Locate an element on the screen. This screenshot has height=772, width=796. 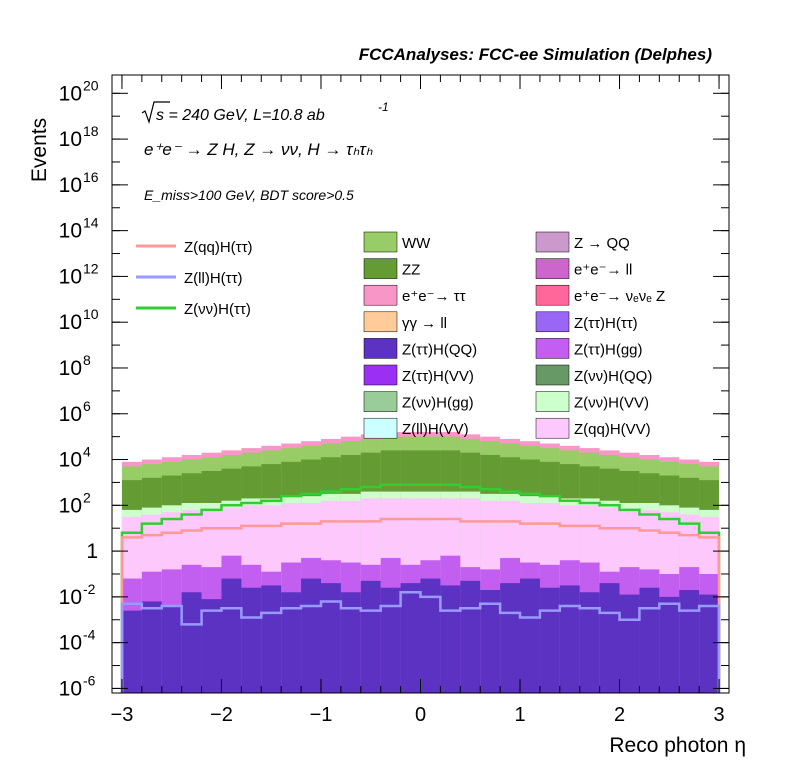
legend-label: Z(qq)H(VV) is located at coordinates (612, 429).